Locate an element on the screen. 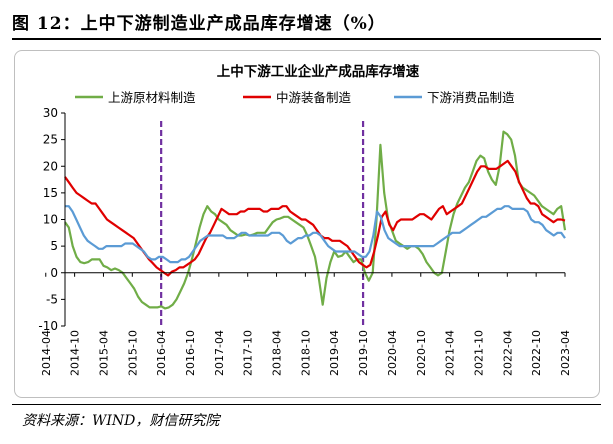 This screenshot has height=444, width=613. y-tick-label: 10 is located at coordinates (50, 220).